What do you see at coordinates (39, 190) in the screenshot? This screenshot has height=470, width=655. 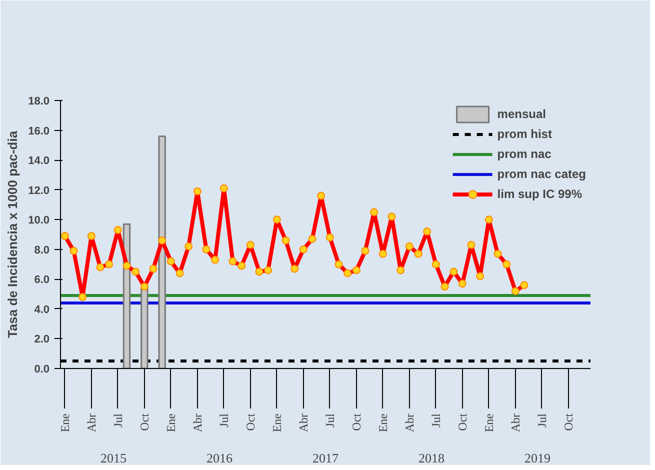 I see `y-tick-label: 12.0` at bounding box center [39, 190].